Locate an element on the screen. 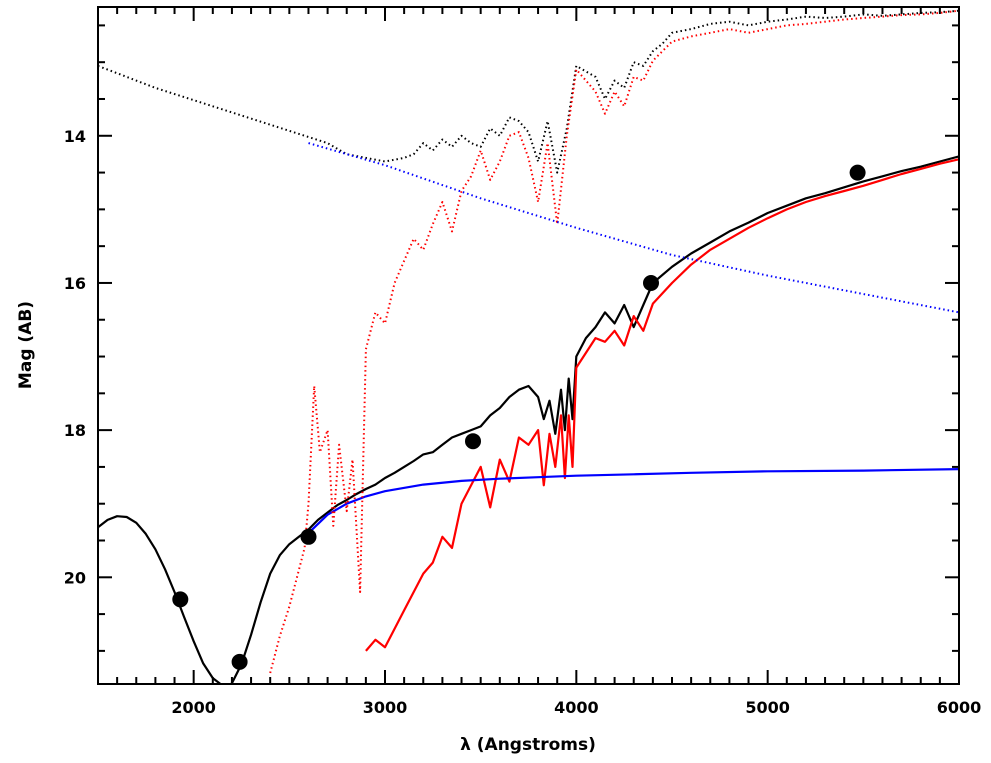  y-tick-label: 16 is located at coordinates (75, 283).